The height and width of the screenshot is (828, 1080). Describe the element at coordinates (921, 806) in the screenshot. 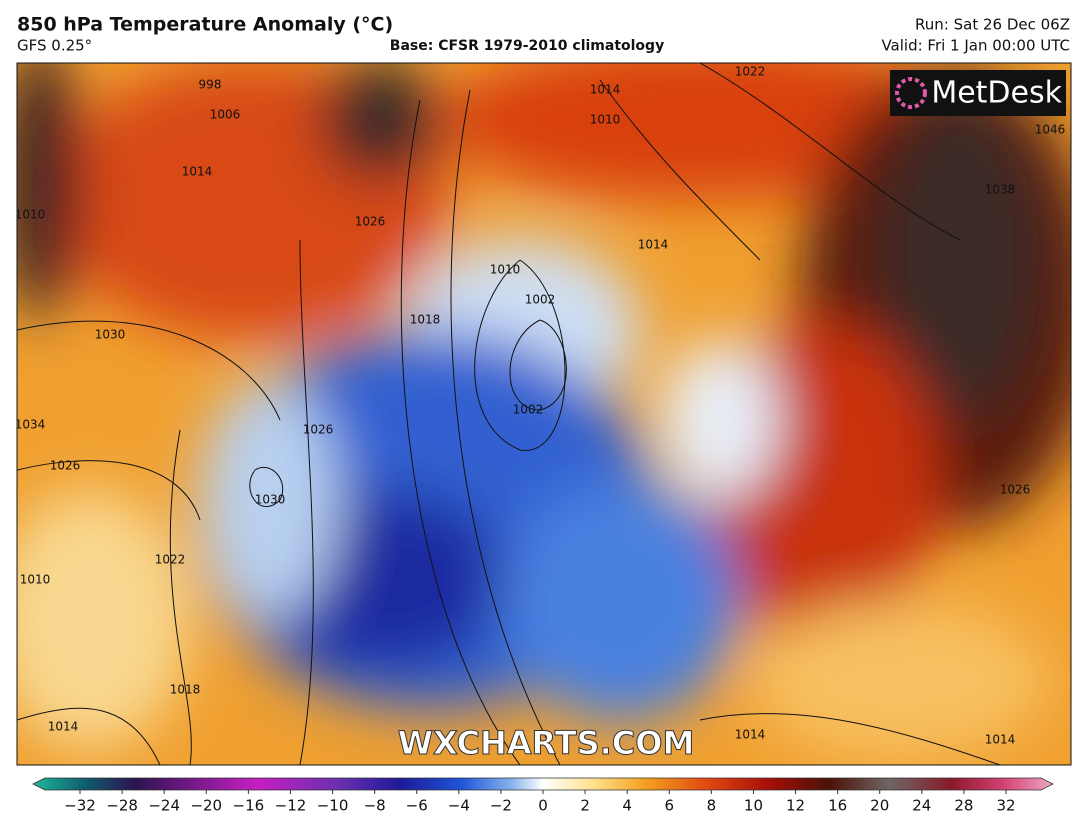

I see `colorbar-label: 24` at that location.